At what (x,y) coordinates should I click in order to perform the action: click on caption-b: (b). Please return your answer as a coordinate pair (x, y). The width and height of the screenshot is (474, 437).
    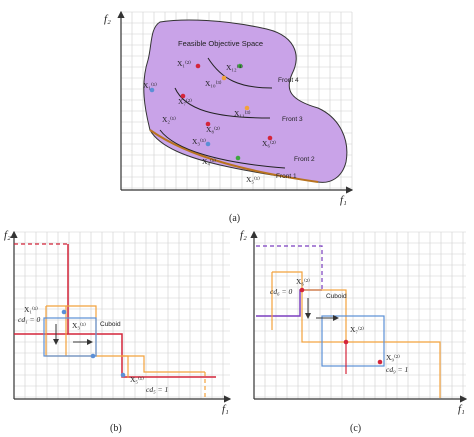
    Looking at the image, I should click on (116, 428).